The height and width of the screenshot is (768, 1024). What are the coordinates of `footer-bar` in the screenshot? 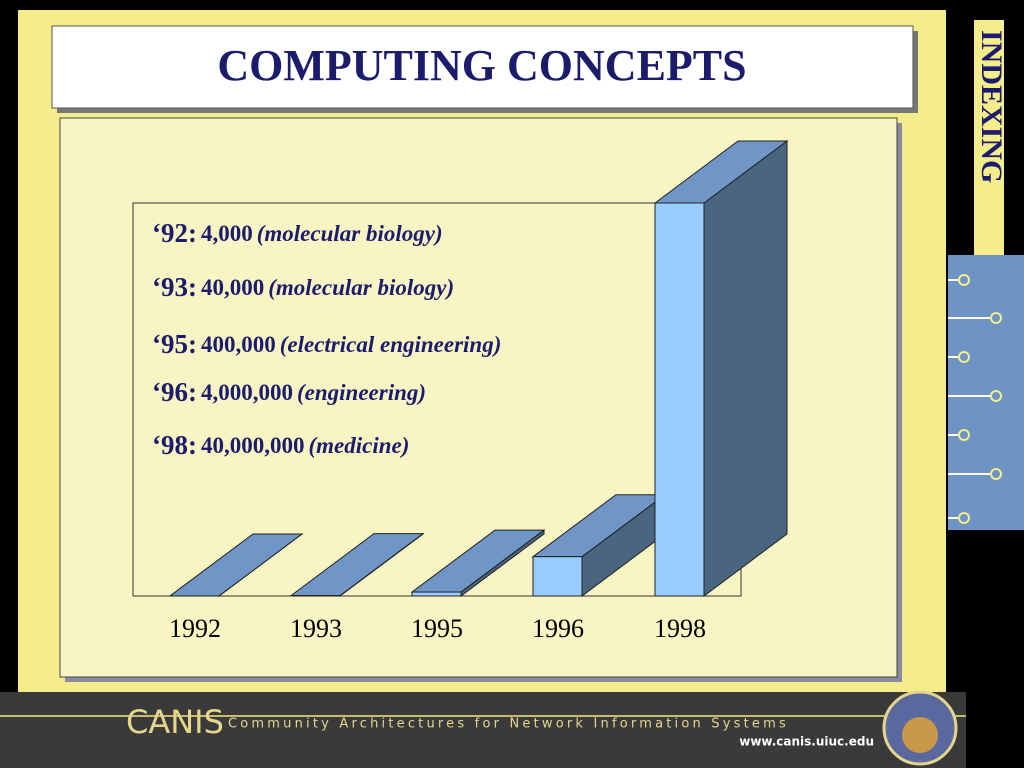 It's located at (483, 730).